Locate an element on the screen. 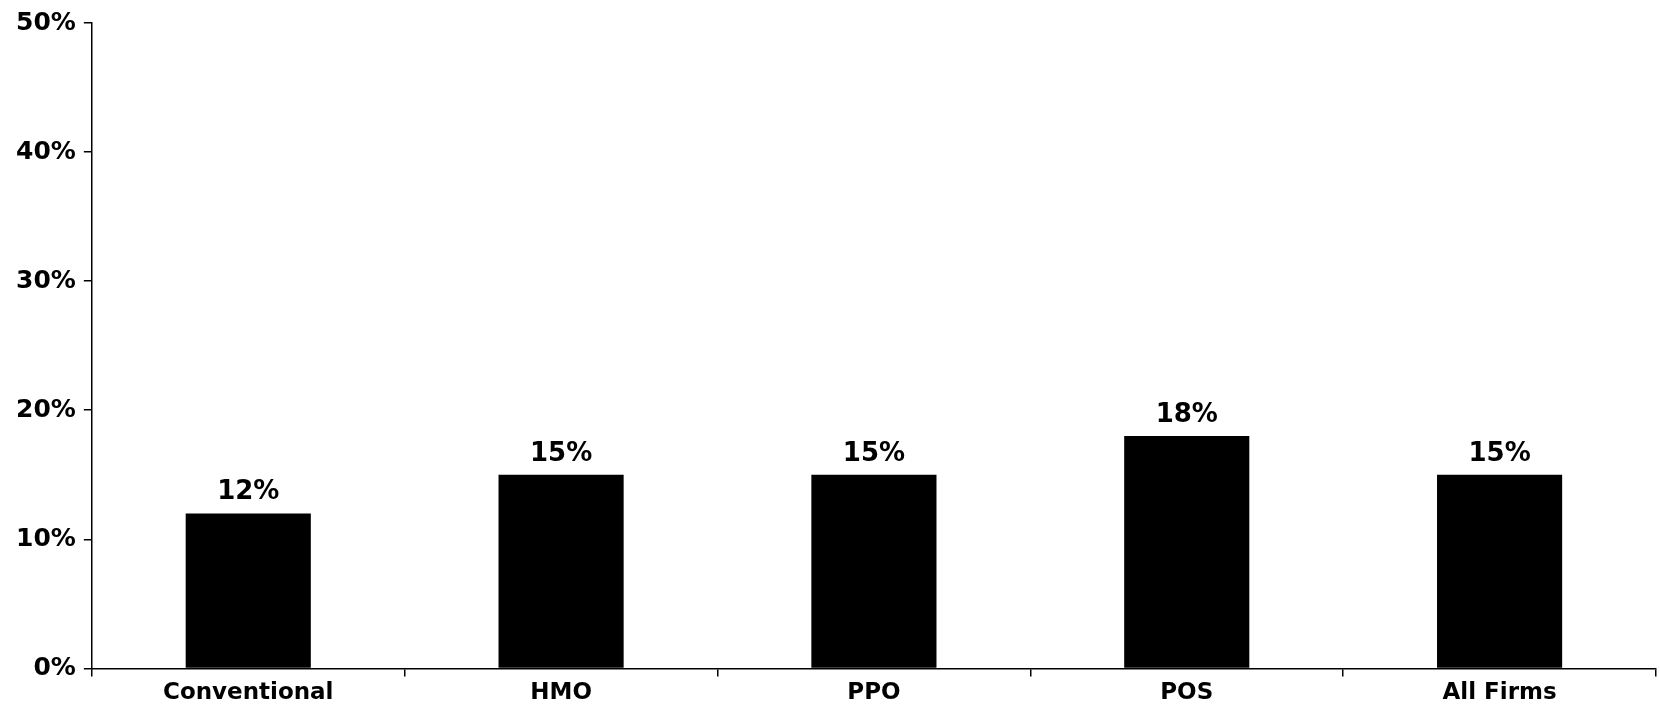 The width and height of the screenshot is (1660, 710). y-tick-label: 50% is located at coordinates (46, 21).